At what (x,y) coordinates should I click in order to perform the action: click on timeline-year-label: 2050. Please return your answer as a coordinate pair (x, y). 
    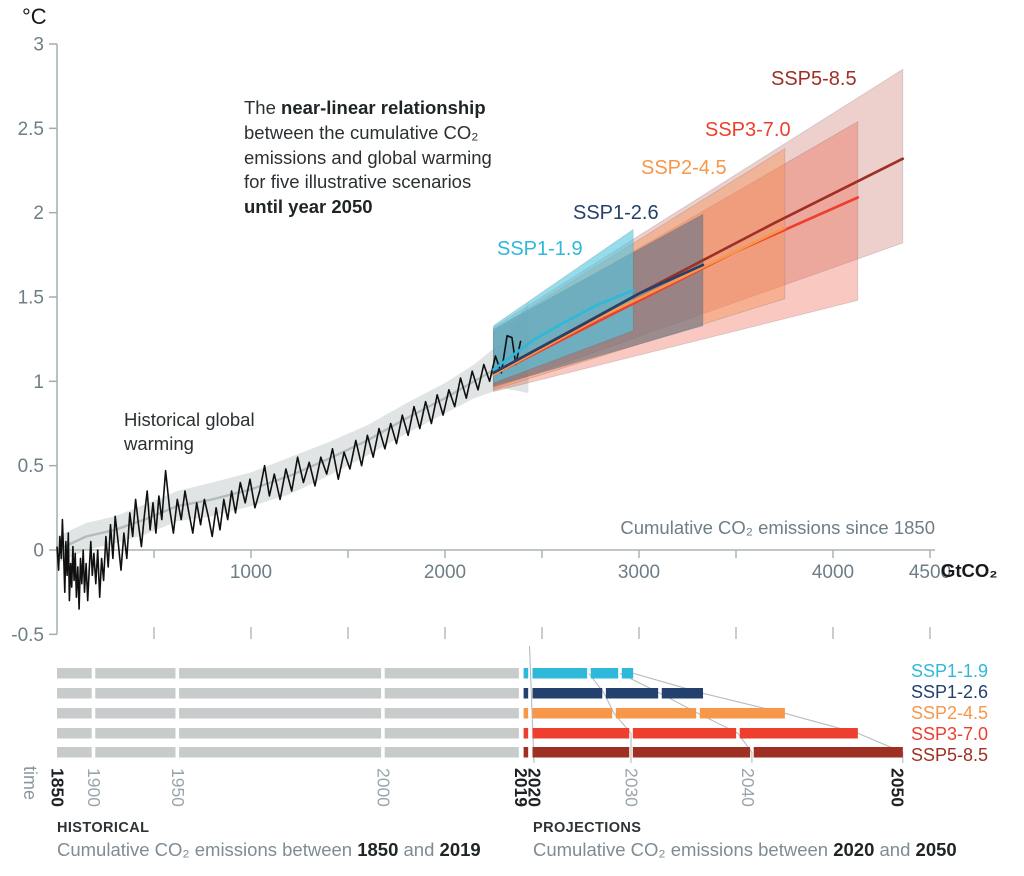
    Looking at the image, I should click on (898, 787).